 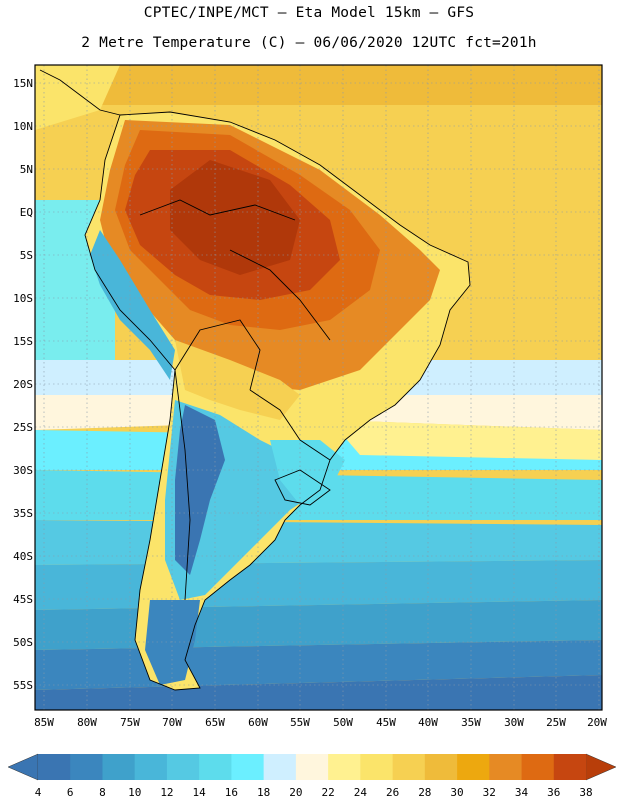 I want to click on lon-label-40w: 40W, so click(x=428, y=722).